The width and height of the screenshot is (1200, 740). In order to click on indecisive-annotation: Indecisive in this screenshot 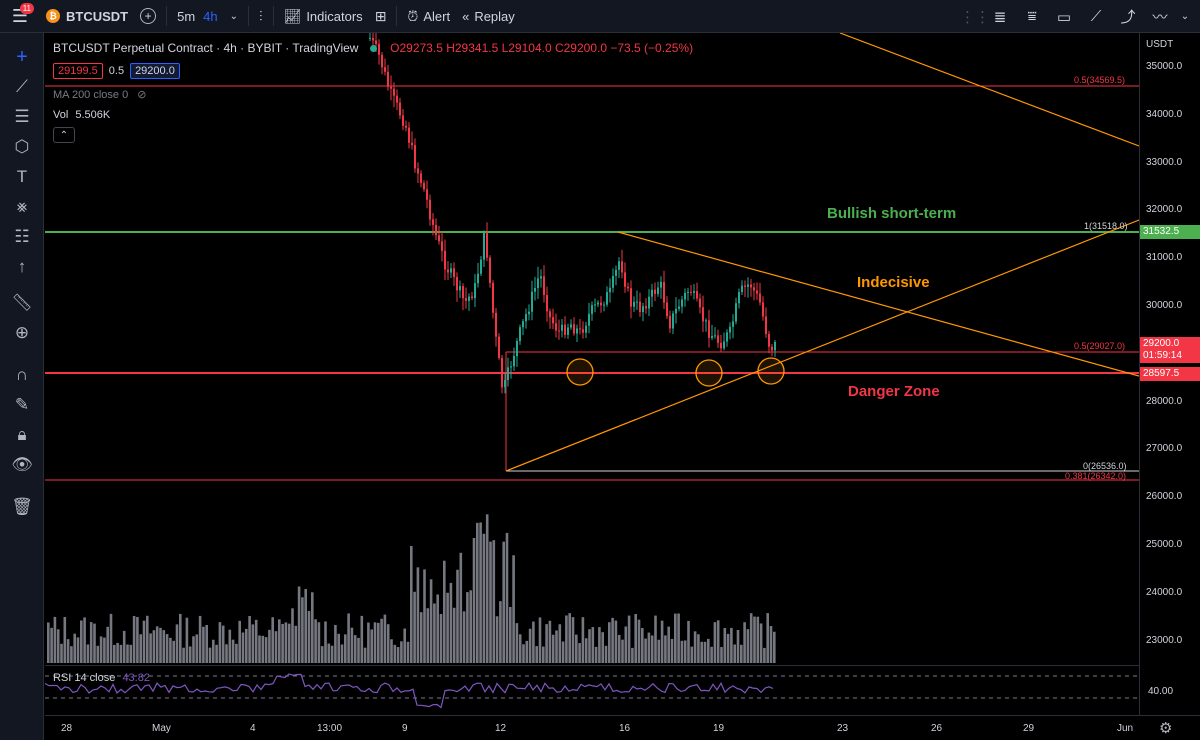, I will do `click(893, 282)`.